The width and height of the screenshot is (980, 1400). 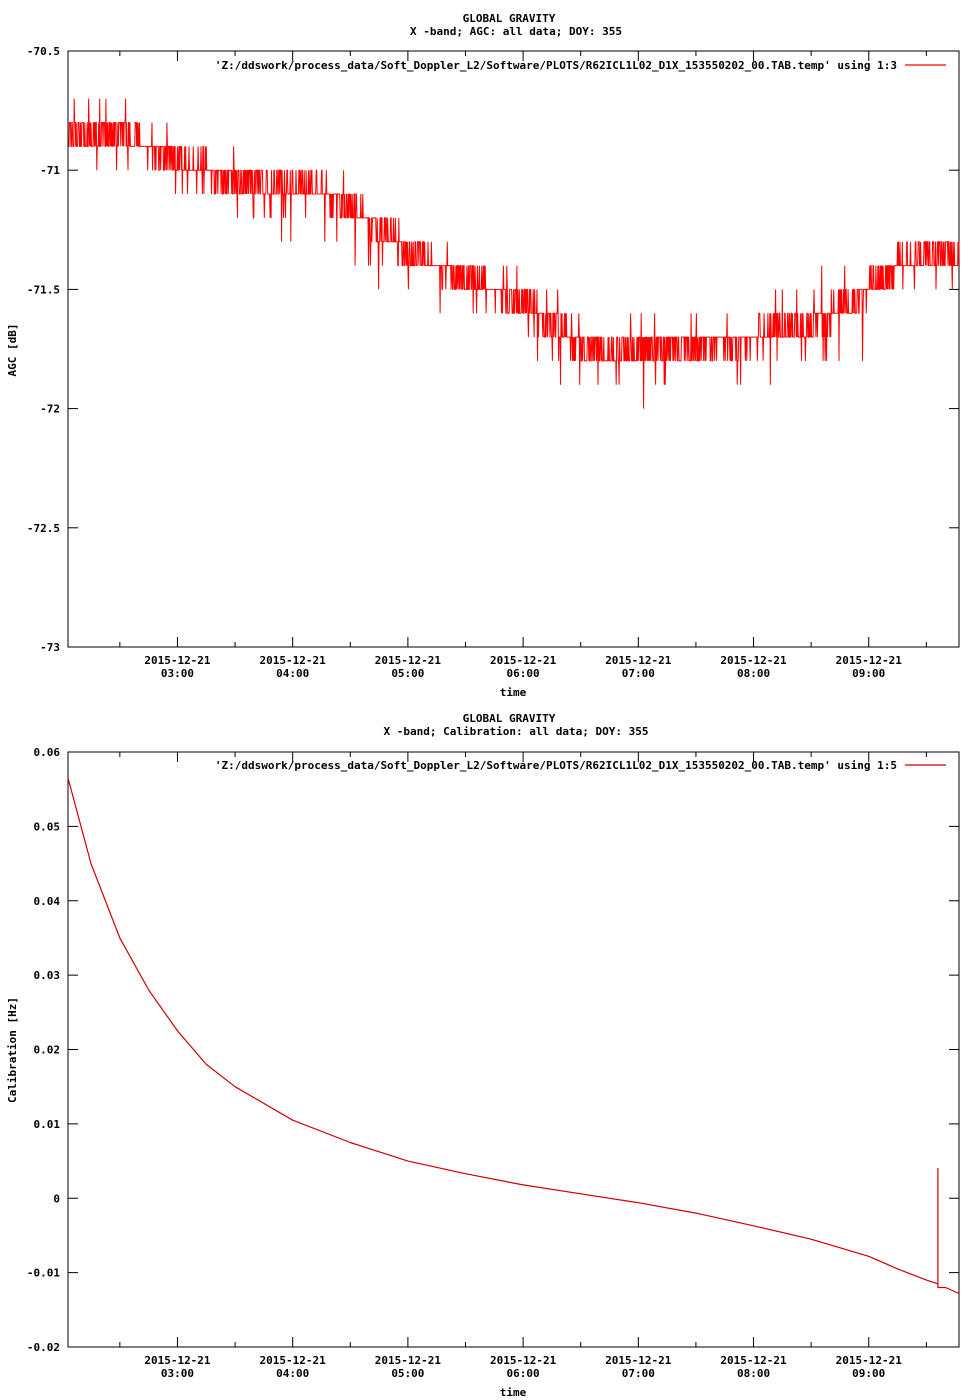 I want to click on y-tick-label: 0.05, so click(x=47, y=826).